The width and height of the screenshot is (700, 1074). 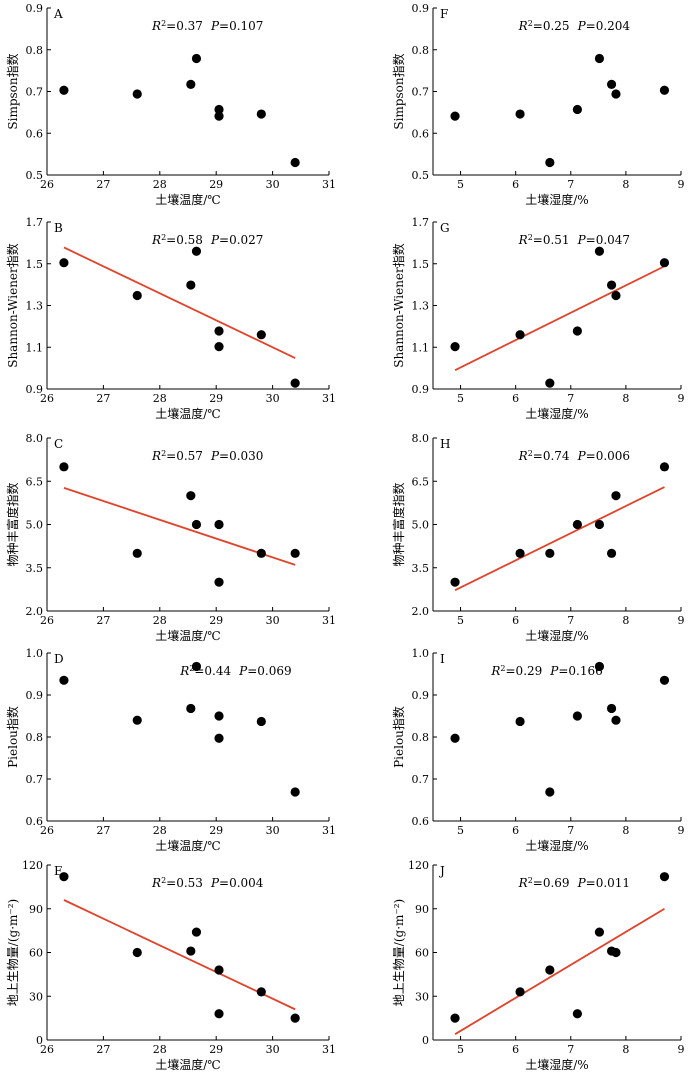 I want to click on y-axis-label: Pielou指数, so click(x=12, y=737).